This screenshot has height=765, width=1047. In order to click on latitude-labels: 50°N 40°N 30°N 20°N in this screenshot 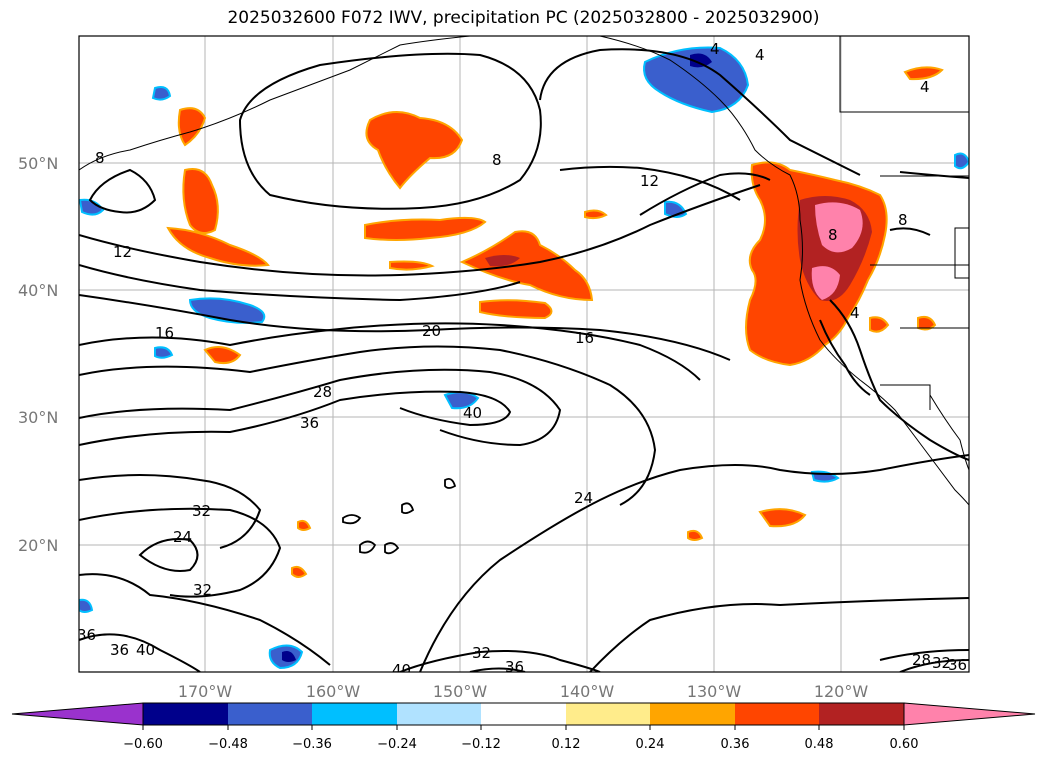, I will do `click(38, 354)`.